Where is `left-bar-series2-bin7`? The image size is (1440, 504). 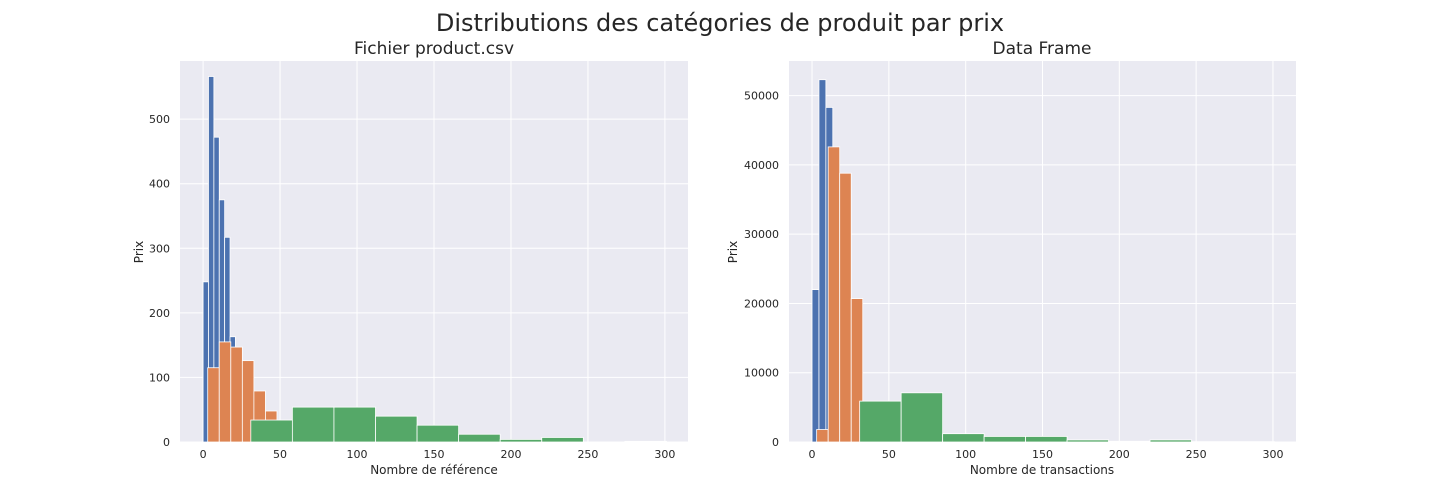 left-bar-series2-bin7 is located at coordinates (562, 440).